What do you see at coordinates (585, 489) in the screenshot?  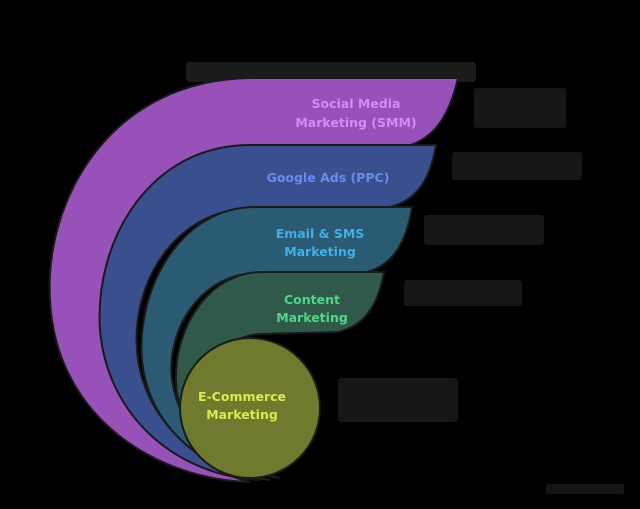 I see `watermark` at bounding box center [585, 489].